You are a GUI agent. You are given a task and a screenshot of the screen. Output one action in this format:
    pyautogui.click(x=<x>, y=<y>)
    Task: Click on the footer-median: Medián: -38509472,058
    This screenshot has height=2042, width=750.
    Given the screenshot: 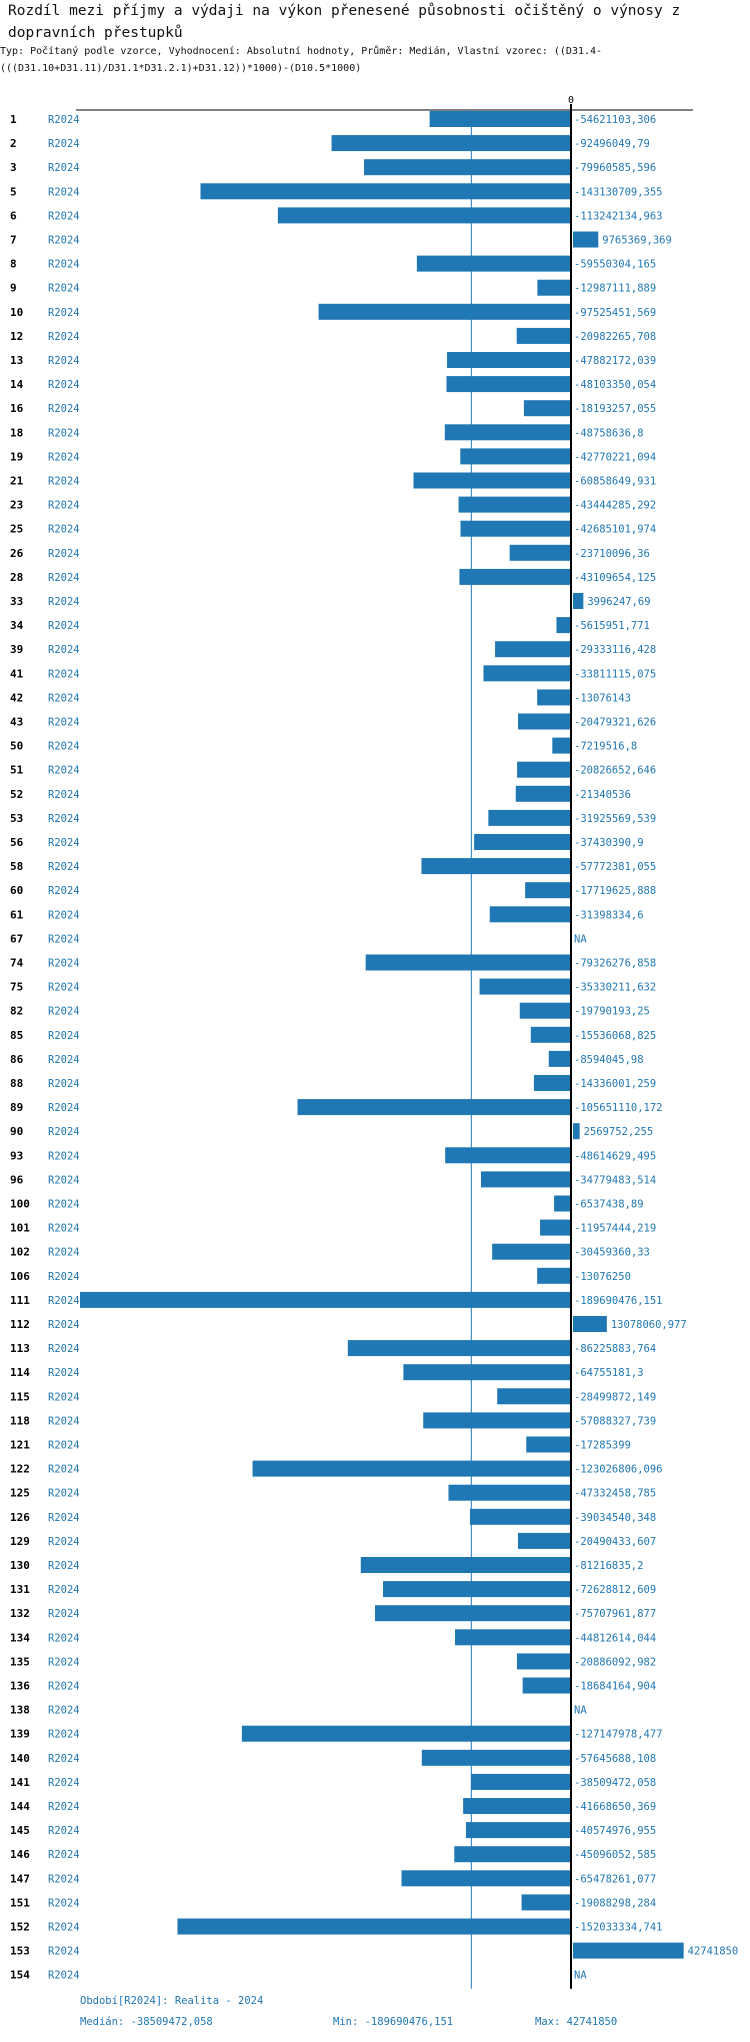 What is the action you would take?
    pyautogui.click(x=146, y=2022)
    